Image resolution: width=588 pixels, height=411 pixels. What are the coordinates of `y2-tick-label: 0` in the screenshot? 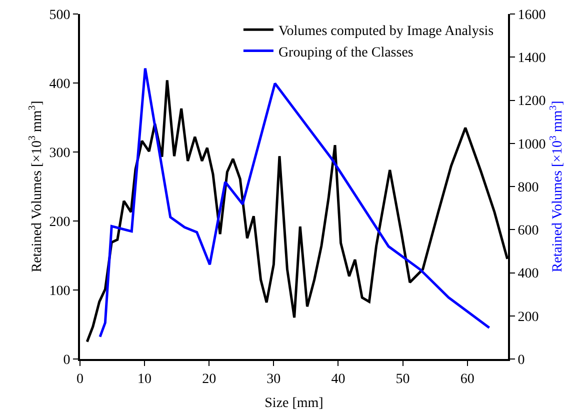 It's located at (521, 360).